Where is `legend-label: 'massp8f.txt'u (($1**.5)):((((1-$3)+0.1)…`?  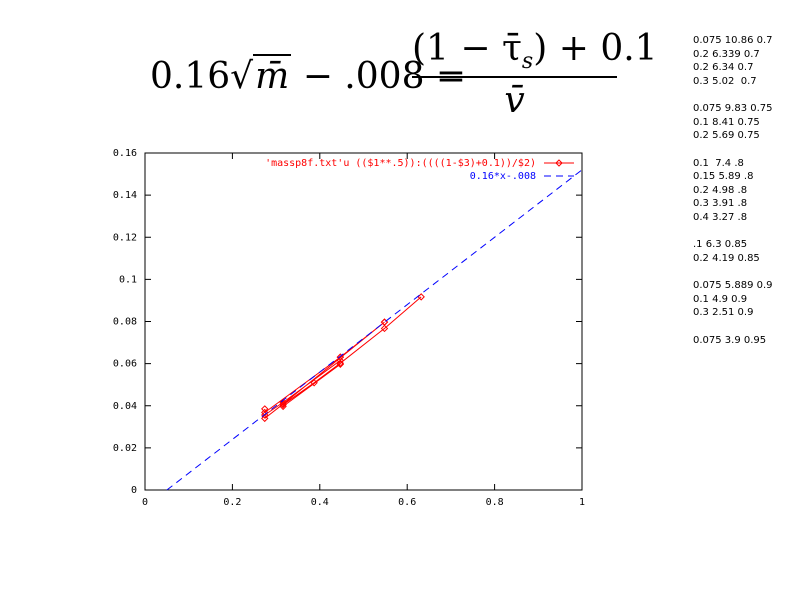
legend-label: 'massp8f.txt'u (($1**.5)):((((1-$3)+0.1)… is located at coordinates (400, 163).